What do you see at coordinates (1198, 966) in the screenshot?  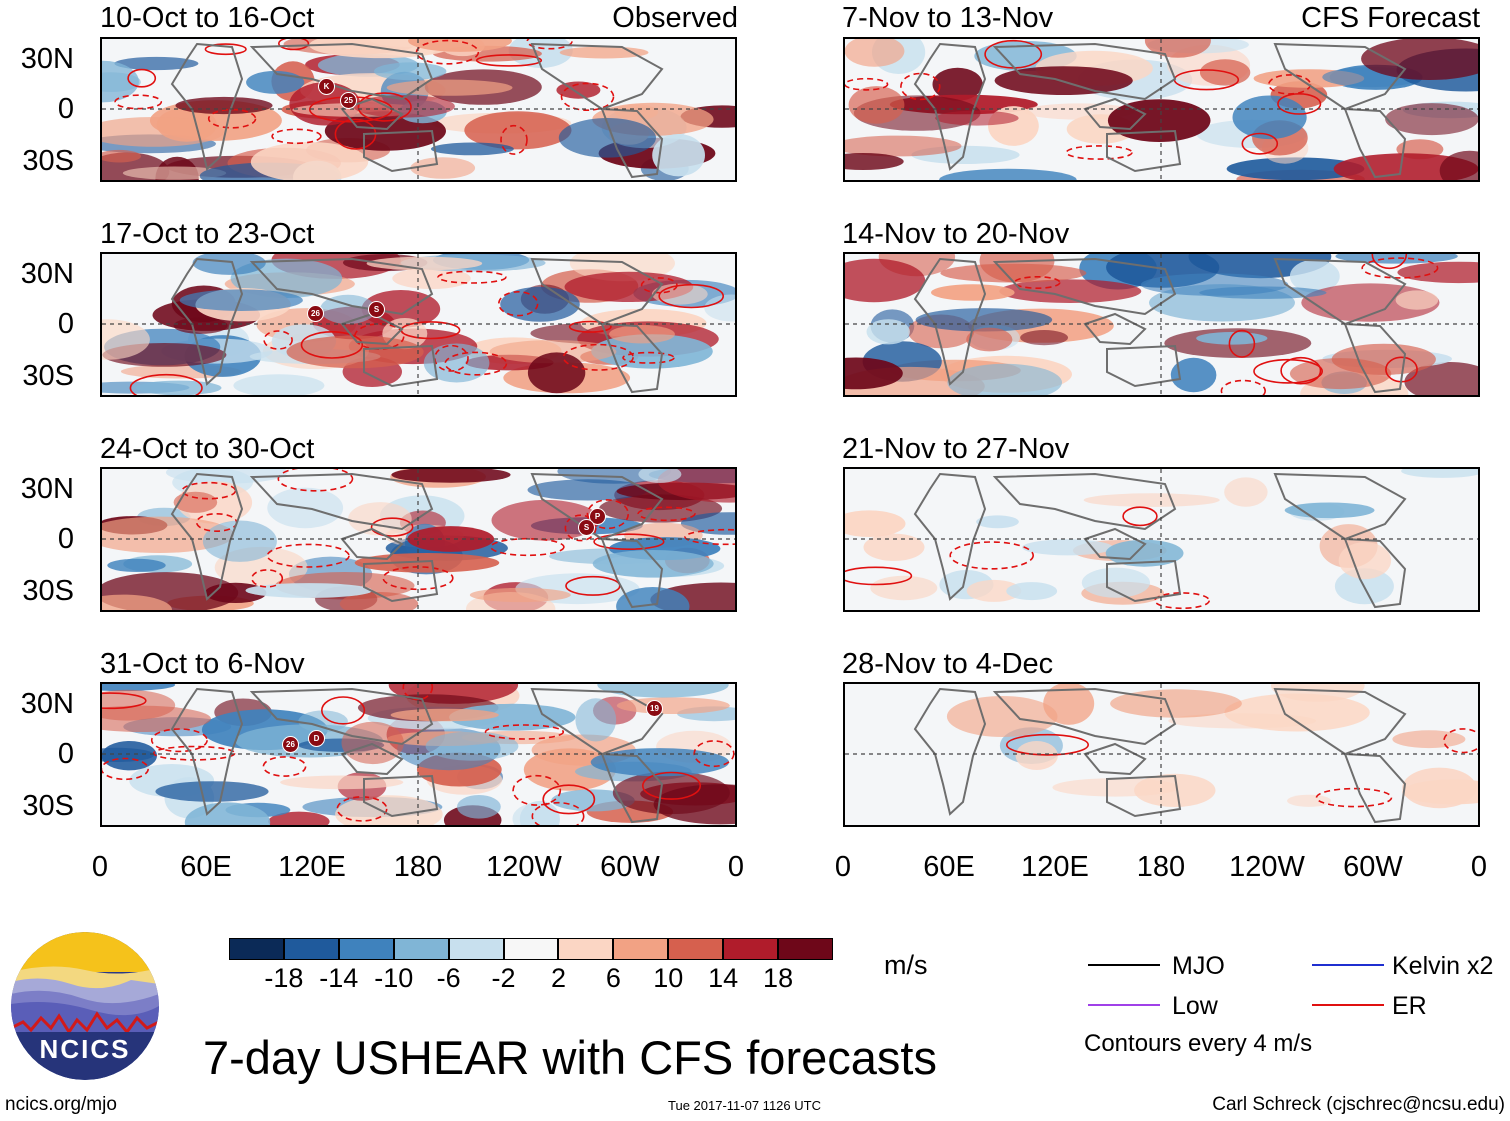 I see `legend-label-mjo: MJO` at bounding box center [1198, 966].